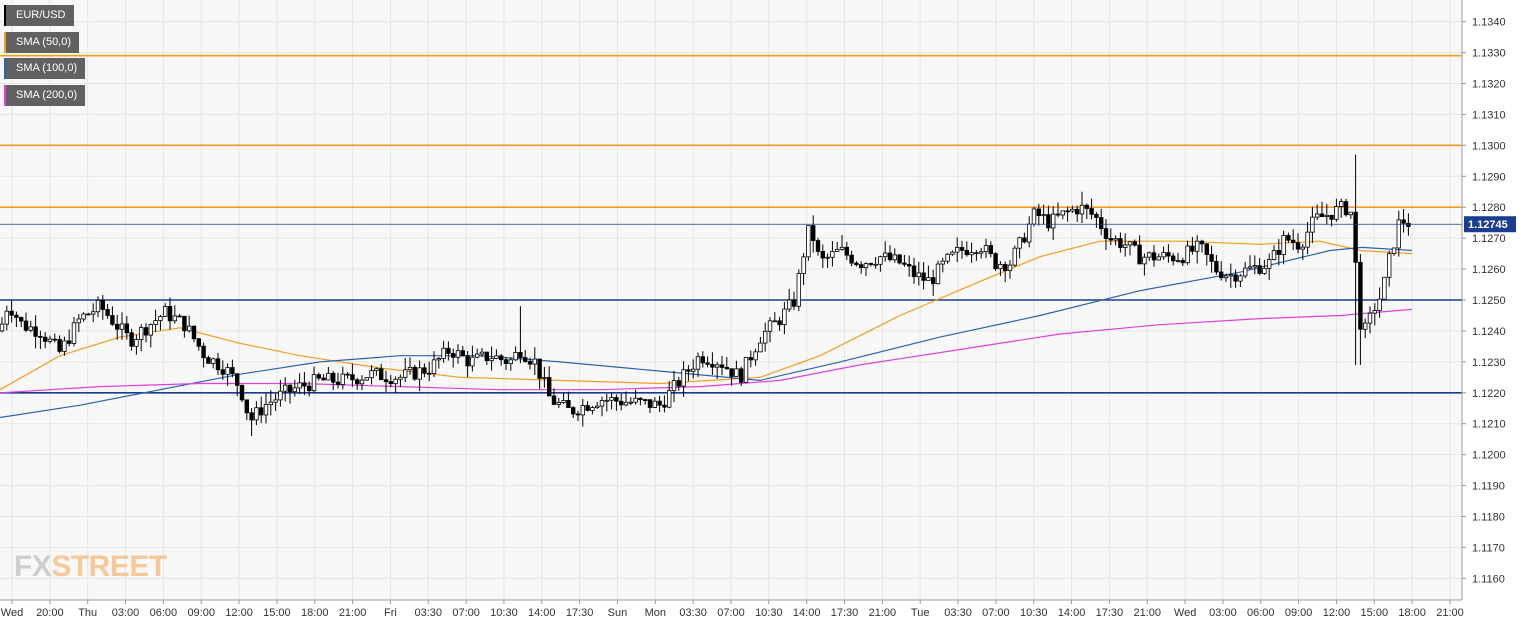  Describe the element at coordinates (1147, 613) in the screenshot. I see `x-tick-label: 21:00` at that location.